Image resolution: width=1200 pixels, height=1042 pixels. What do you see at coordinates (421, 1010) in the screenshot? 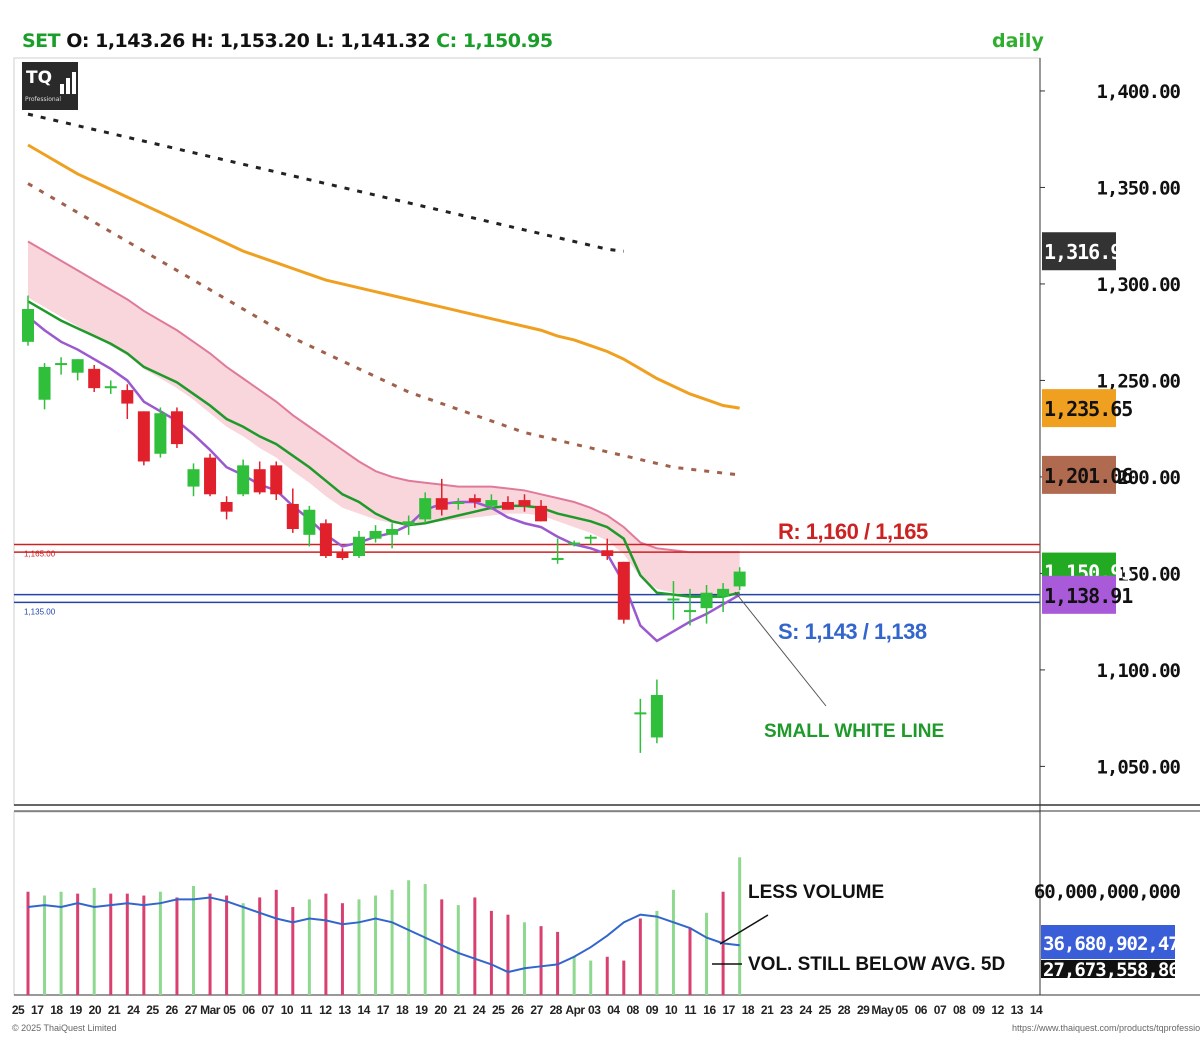
I see `x-tick-label: 19` at bounding box center [421, 1010].